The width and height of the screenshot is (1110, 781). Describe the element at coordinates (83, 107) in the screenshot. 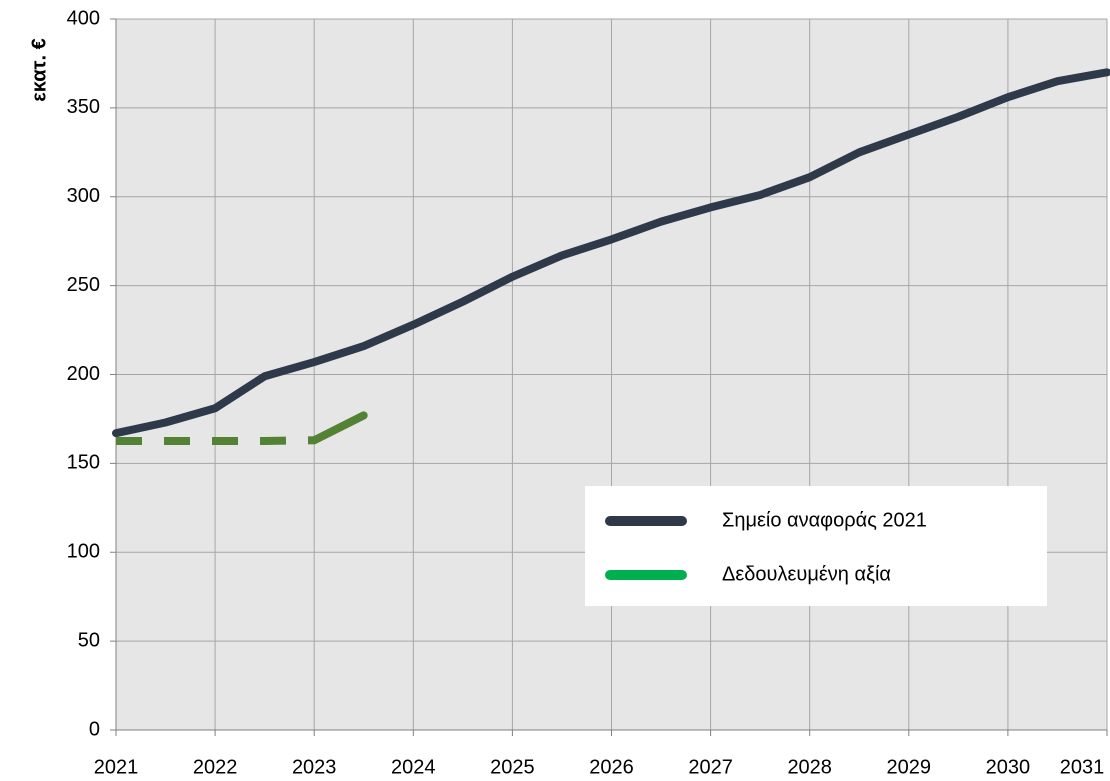

I see `y-tick-label: 350` at that location.